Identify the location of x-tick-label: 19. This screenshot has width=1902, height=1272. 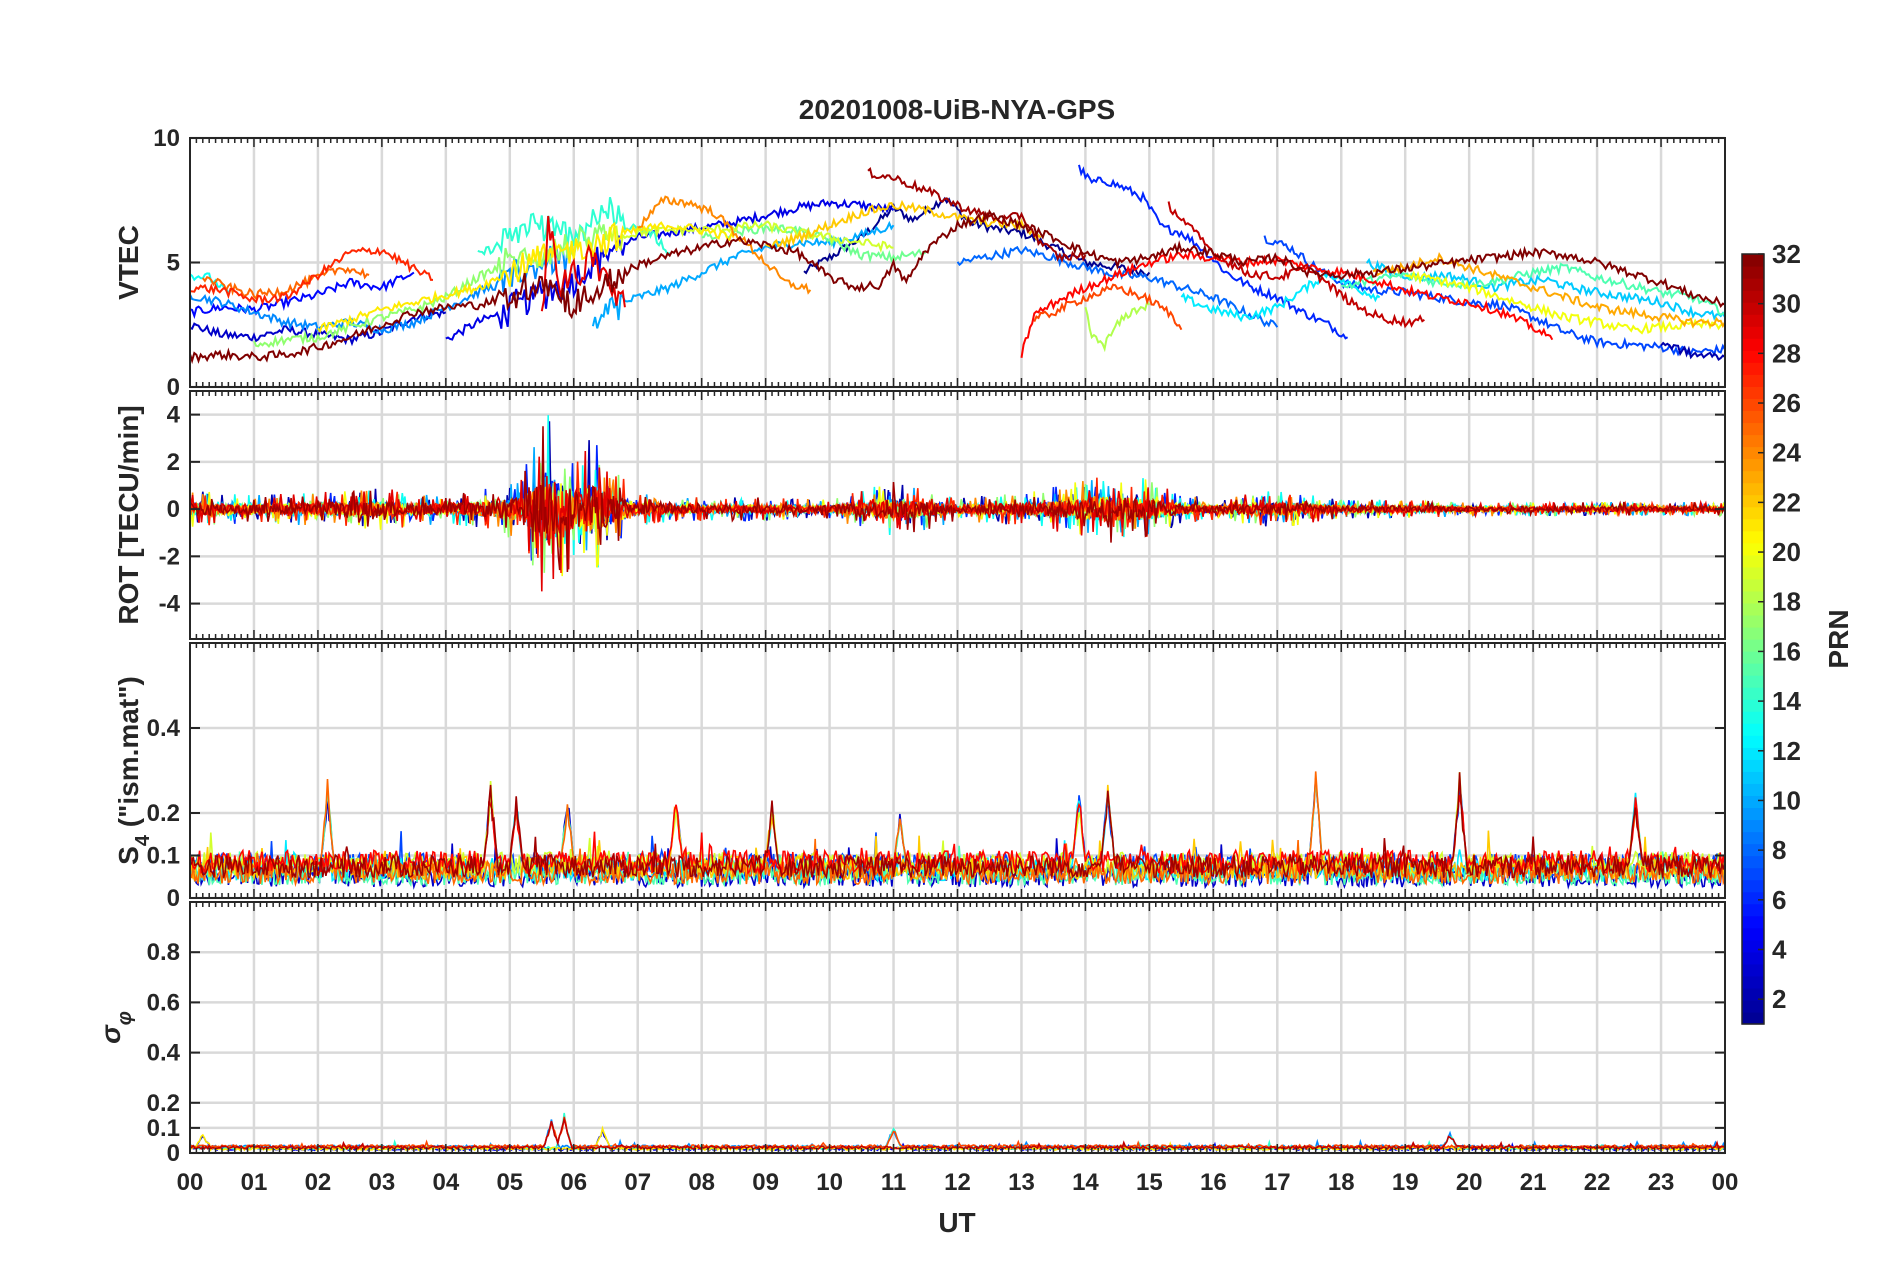
(1405, 1182).